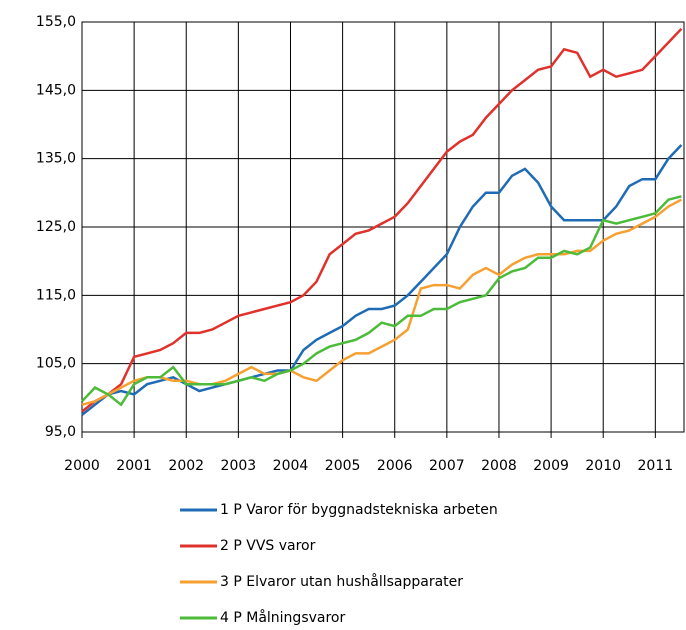 Image resolution: width=686 pixels, height=630 pixels. Describe the element at coordinates (551, 466) in the screenshot. I see `x-tick-label: 2009` at that location.